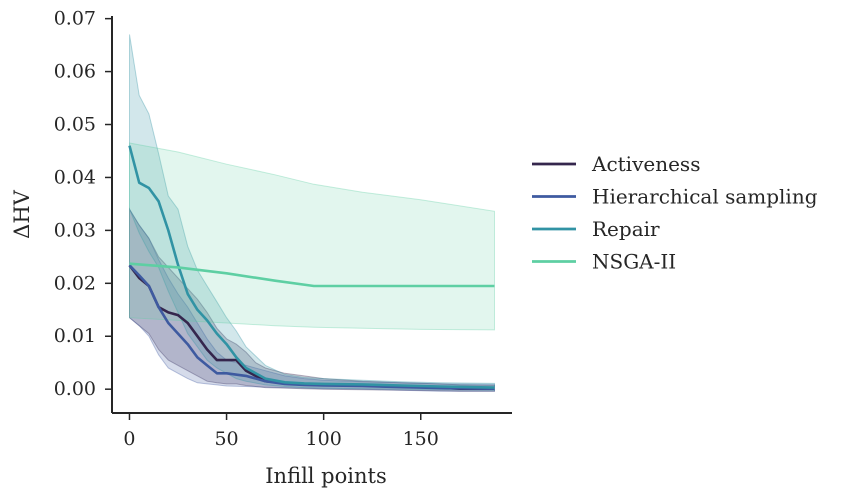 Image resolution: width=841 pixels, height=495 pixels. Describe the element at coordinates (311, 327) in the screenshot. I see `line-hierarchical-sampling` at that location.